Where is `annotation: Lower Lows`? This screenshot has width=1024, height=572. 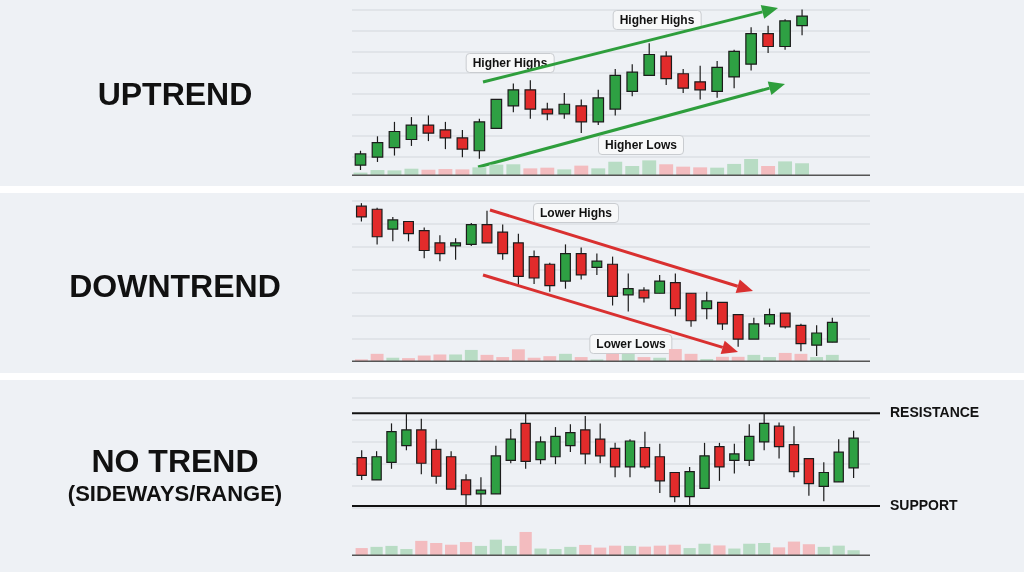 annotation: Lower Lows is located at coordinates (631, 344).